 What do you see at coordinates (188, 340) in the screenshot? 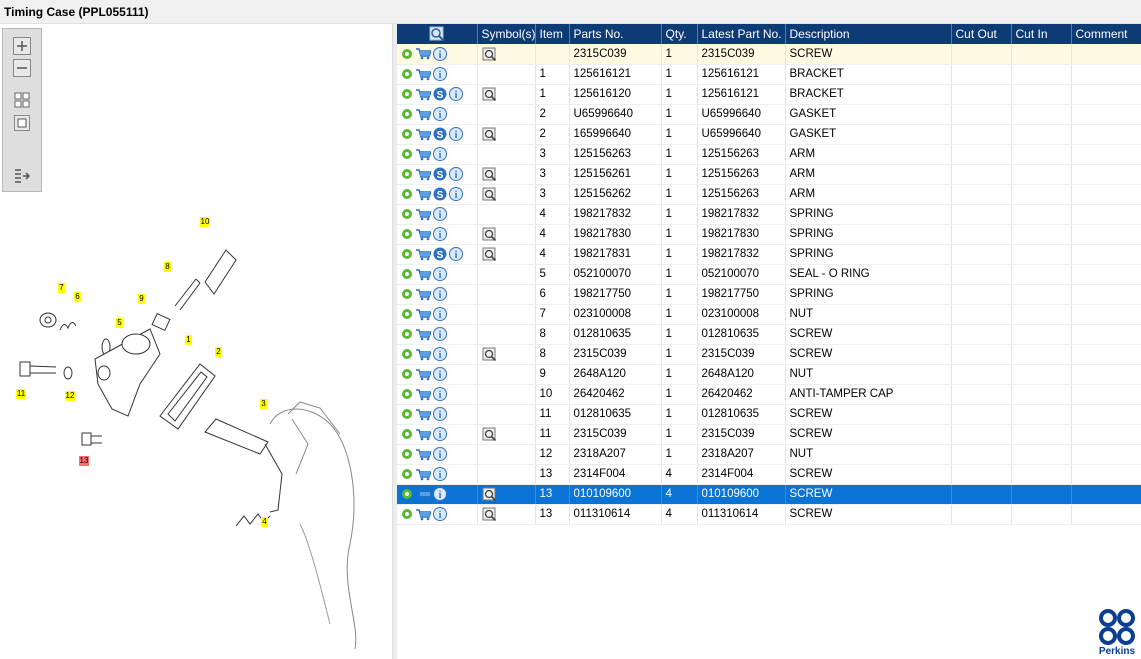
I see `diagram-callout: 1` at bounding box center [188, 340].